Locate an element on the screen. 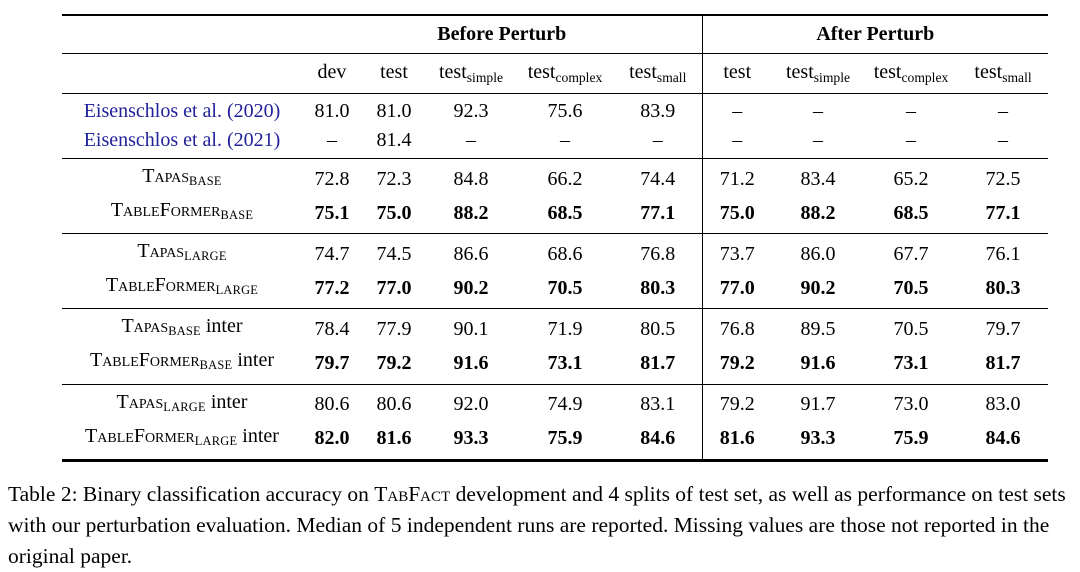  col-header-dev: dev is located at coordinates (332, 73).